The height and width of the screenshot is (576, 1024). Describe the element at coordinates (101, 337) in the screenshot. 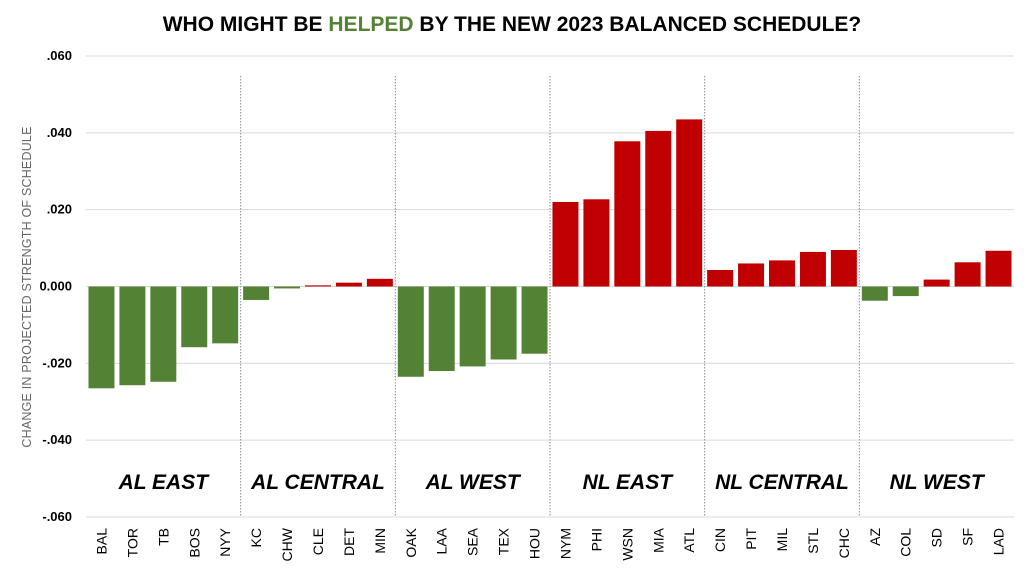

I see `bar-bal` at that location.